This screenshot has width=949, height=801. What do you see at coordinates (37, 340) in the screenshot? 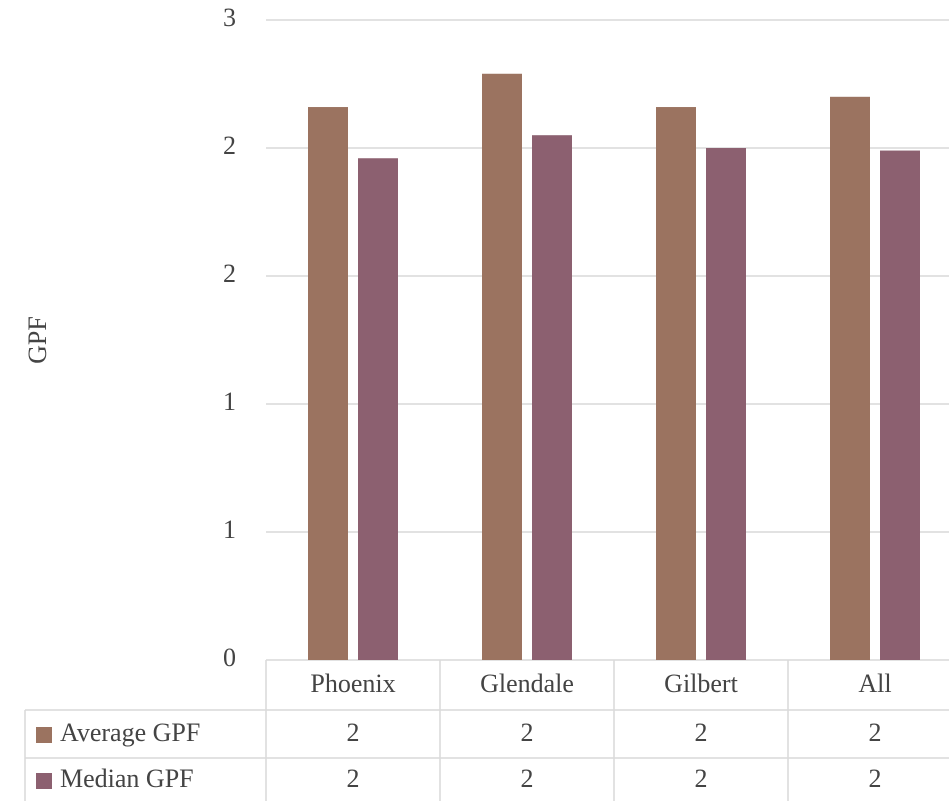
I see `y-axis-title: GPF` at bounding box center [37, 340].